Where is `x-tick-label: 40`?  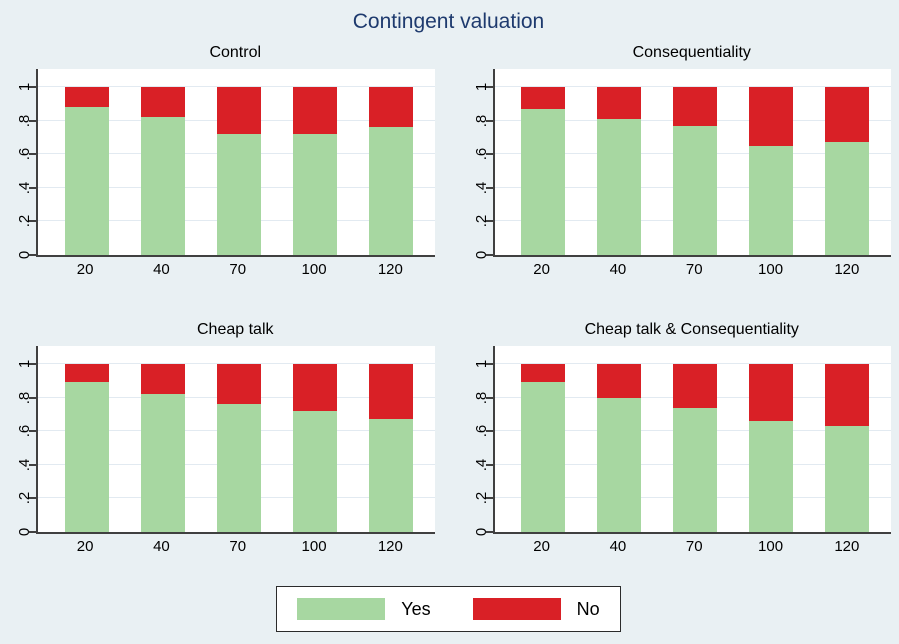 x-tick-label: 40 is located at coordinates (161, 269).